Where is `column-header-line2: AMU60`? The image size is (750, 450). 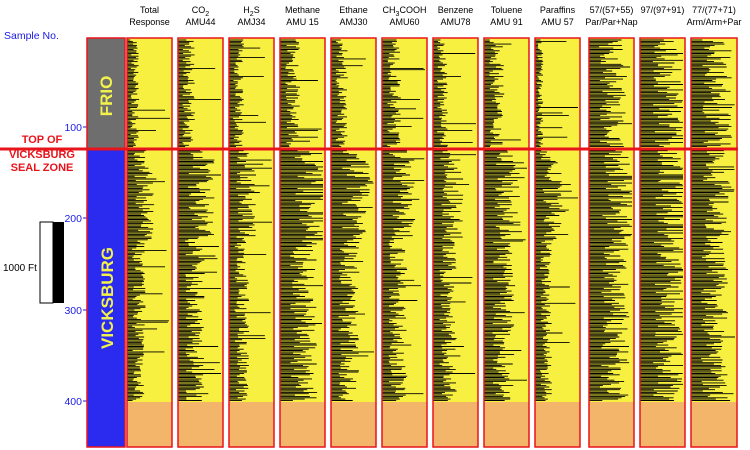 column-header-line2: AMU60 is located at coordinates (404, 22).